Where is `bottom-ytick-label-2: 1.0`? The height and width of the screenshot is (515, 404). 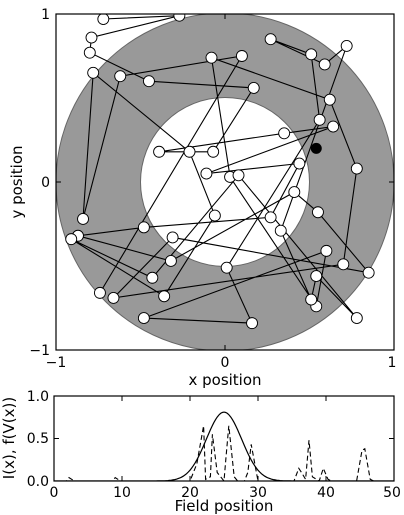
bottom-ytick-label-2: 1.0 is located at coordinates (38, 397).